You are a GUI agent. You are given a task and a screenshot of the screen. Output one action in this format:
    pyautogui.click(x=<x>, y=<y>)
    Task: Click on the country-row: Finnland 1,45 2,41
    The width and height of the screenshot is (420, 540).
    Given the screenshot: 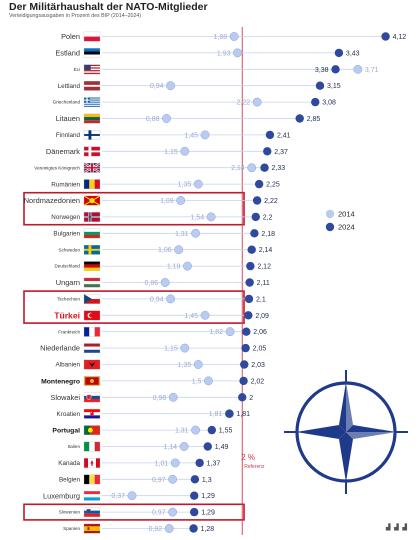 What is the action you would take?
    pyautogui.click(x=173, y=135)
    